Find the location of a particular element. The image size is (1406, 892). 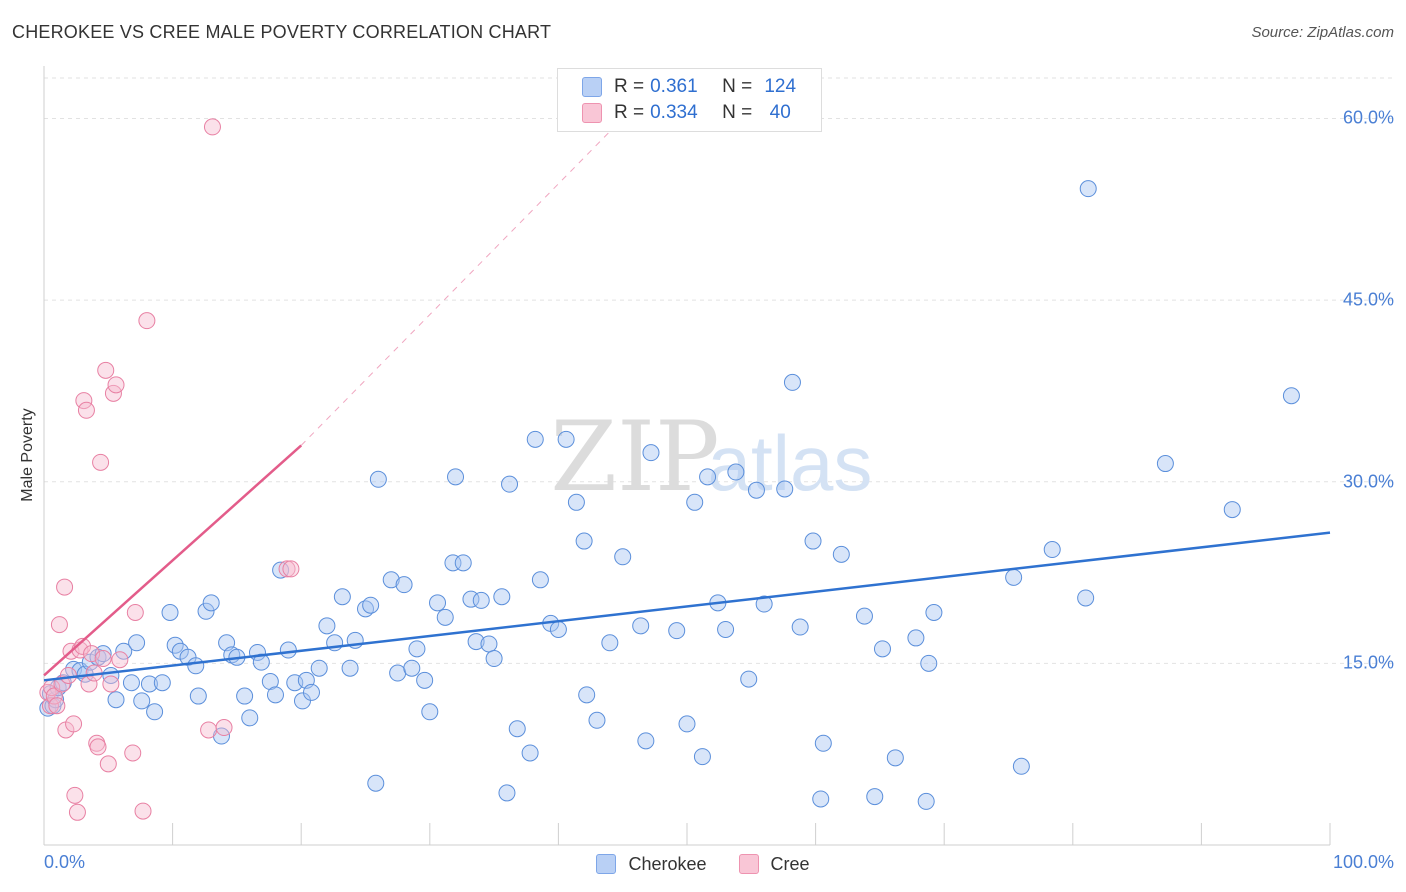

legend-label-cherokee: Cherokee is located at coordinates (667, 863).